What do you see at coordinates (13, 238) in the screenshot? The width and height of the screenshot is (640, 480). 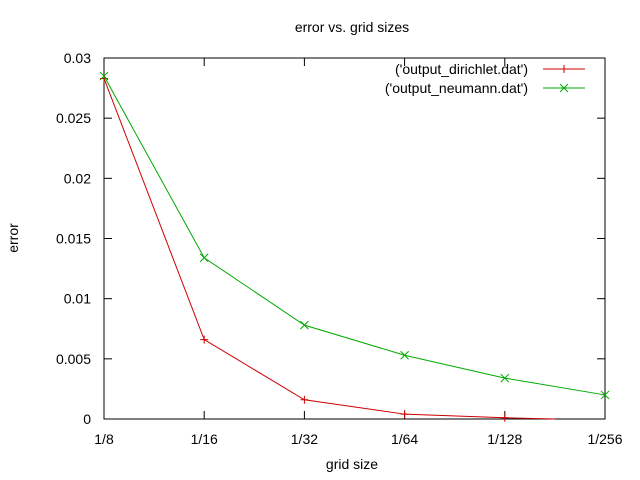 I see `y-axis-label: error` at bounding box center [13, 238].